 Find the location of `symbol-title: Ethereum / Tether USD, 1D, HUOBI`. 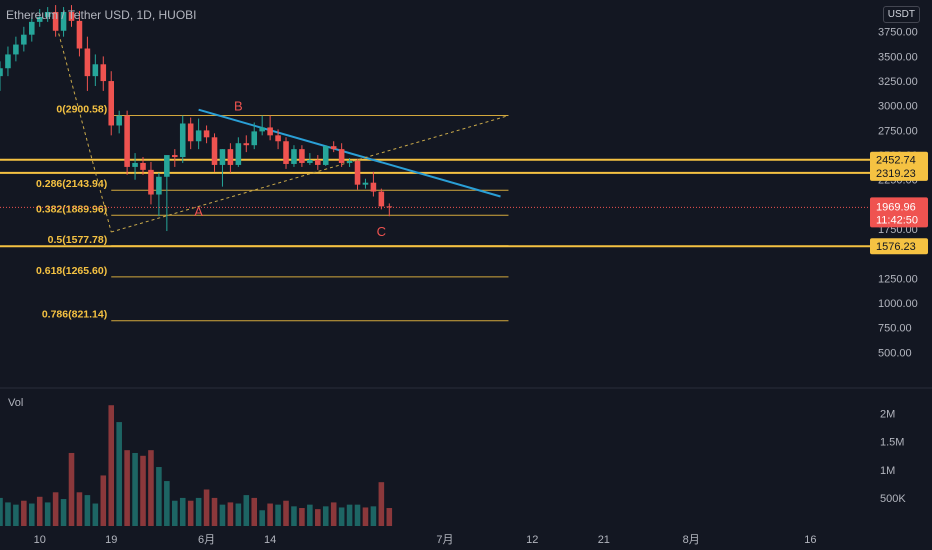

symbol-title: Ethereum / Tether USD, 1D, HUOBI is located at coordinates (101, 15).